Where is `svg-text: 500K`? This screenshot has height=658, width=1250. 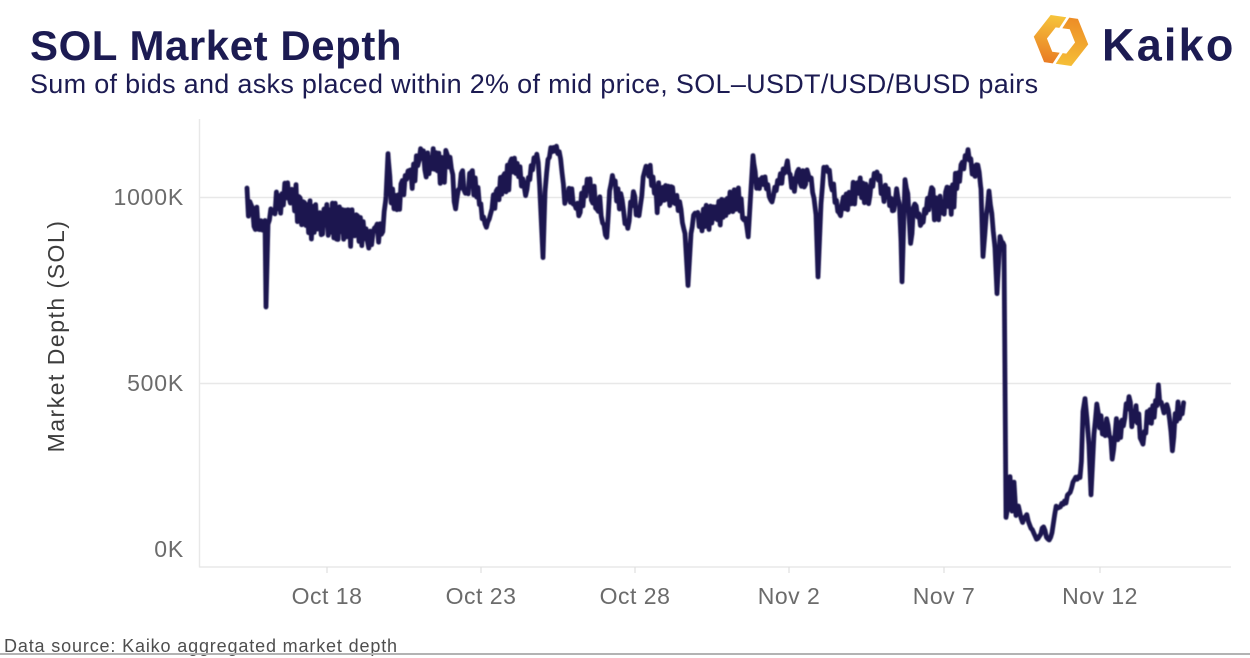 svg-text: 500K is located at coordinates (155, 383).